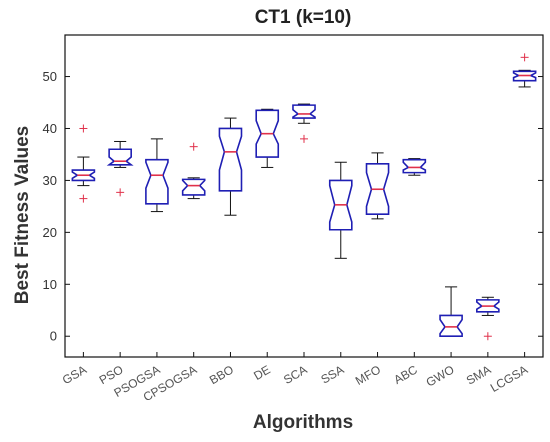  Describe the element at coordinates (440, 375) in the screenshot. I see `x-tick-label: GWO` at that location.